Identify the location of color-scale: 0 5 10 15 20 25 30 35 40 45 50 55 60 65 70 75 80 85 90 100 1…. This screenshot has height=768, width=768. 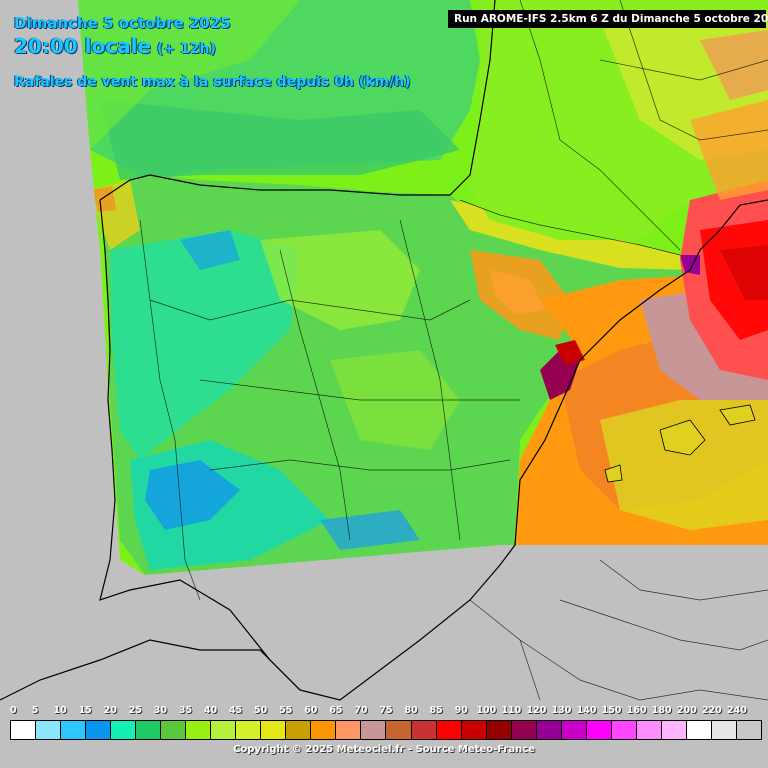
(386, 723).